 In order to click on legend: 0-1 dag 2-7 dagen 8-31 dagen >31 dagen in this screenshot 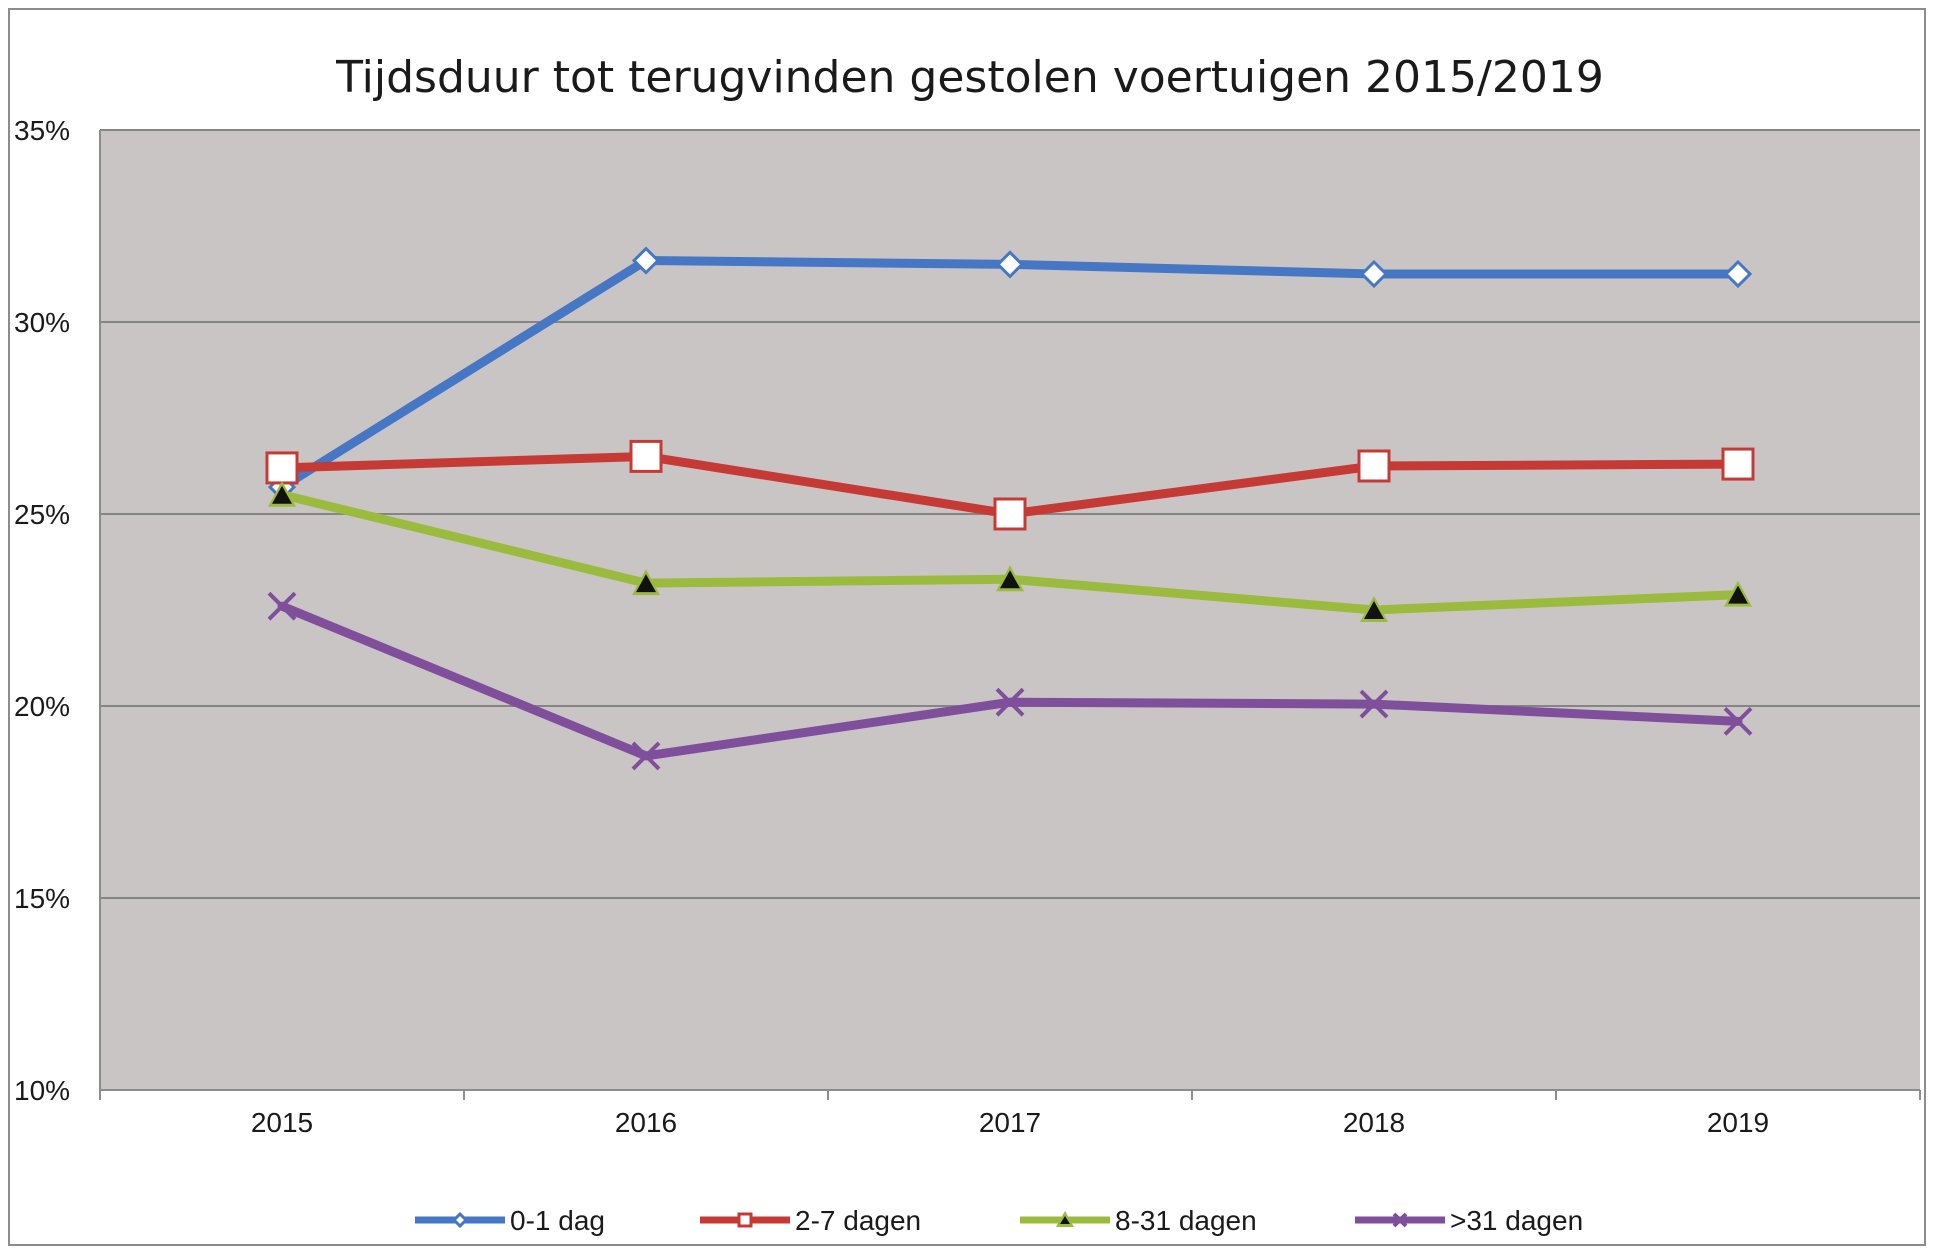, I will do `click(999, 1220)`.